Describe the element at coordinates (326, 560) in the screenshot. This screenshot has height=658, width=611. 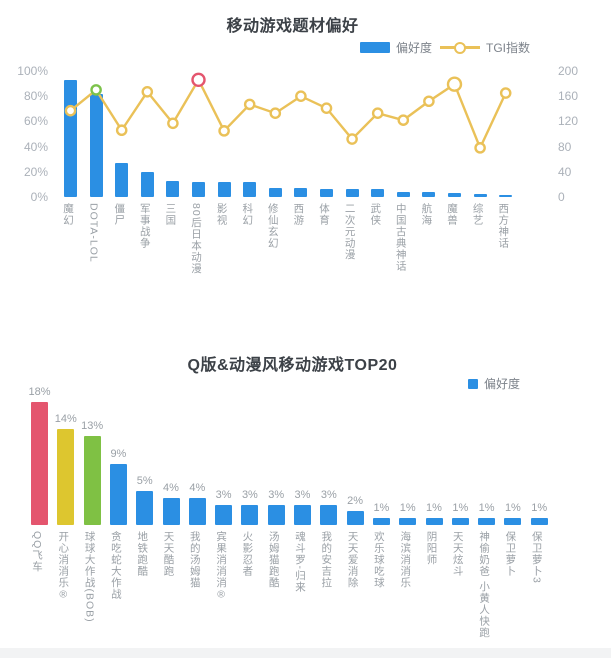
I see `game-category-label: 我的安吉拉` at that location.